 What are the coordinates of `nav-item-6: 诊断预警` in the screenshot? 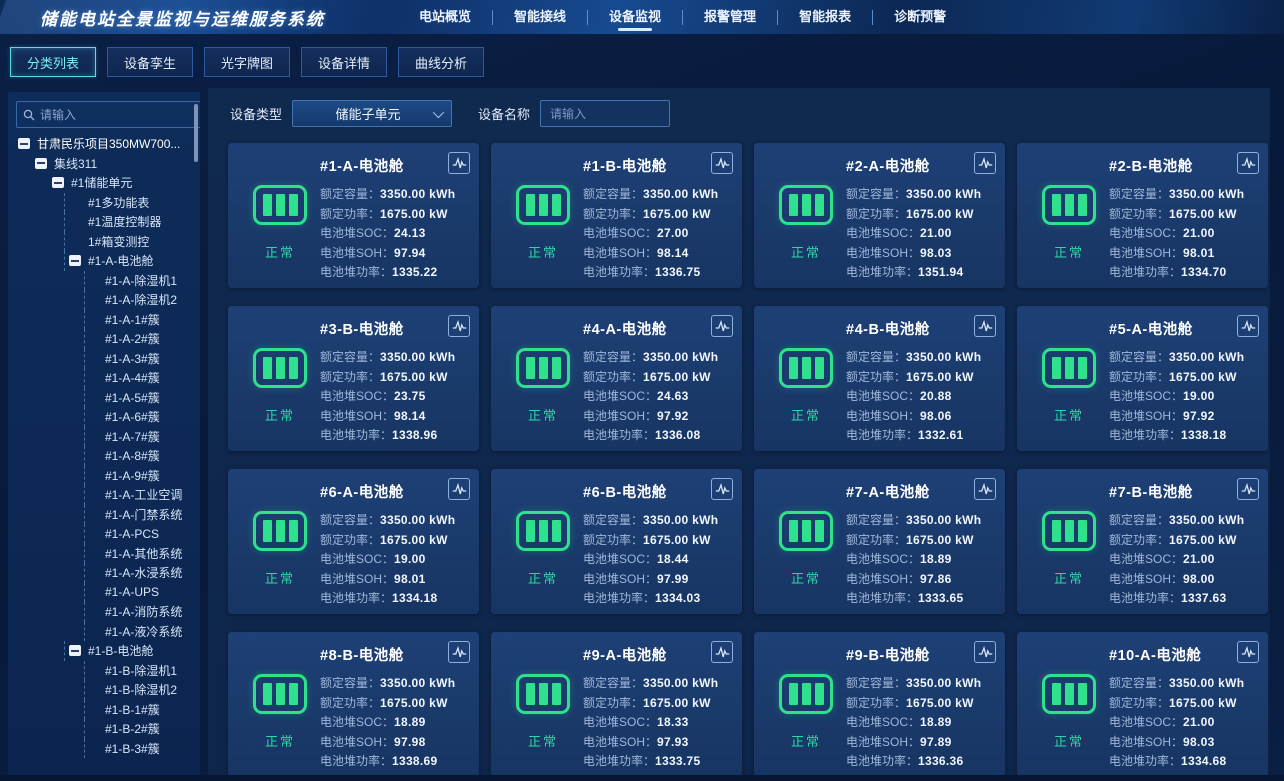 It's located at (920, 16).